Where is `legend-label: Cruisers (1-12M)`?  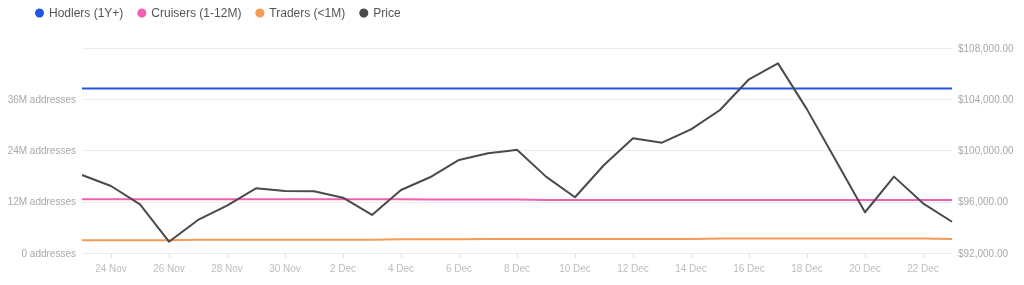
legend-label: Cruisers (1-12M) is located at coordinates (196, 13).